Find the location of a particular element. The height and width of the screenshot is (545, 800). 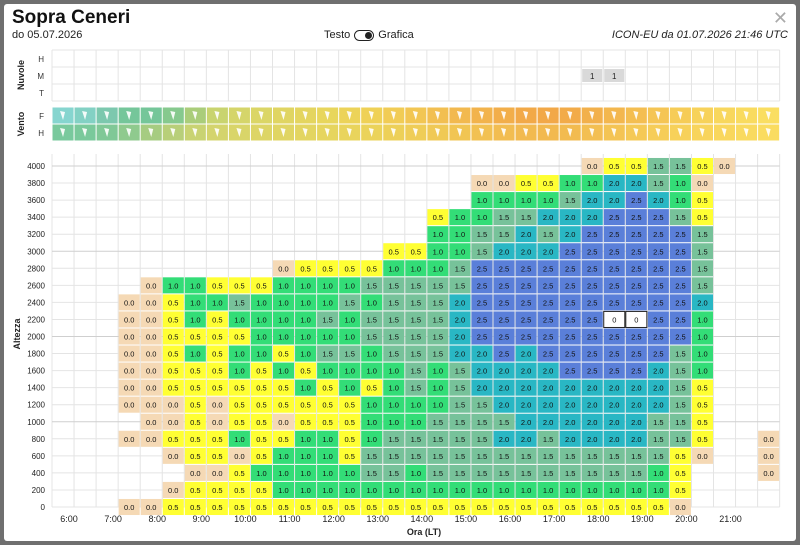

altitude-tick-label: 200 is located at coordinates (39, 490).